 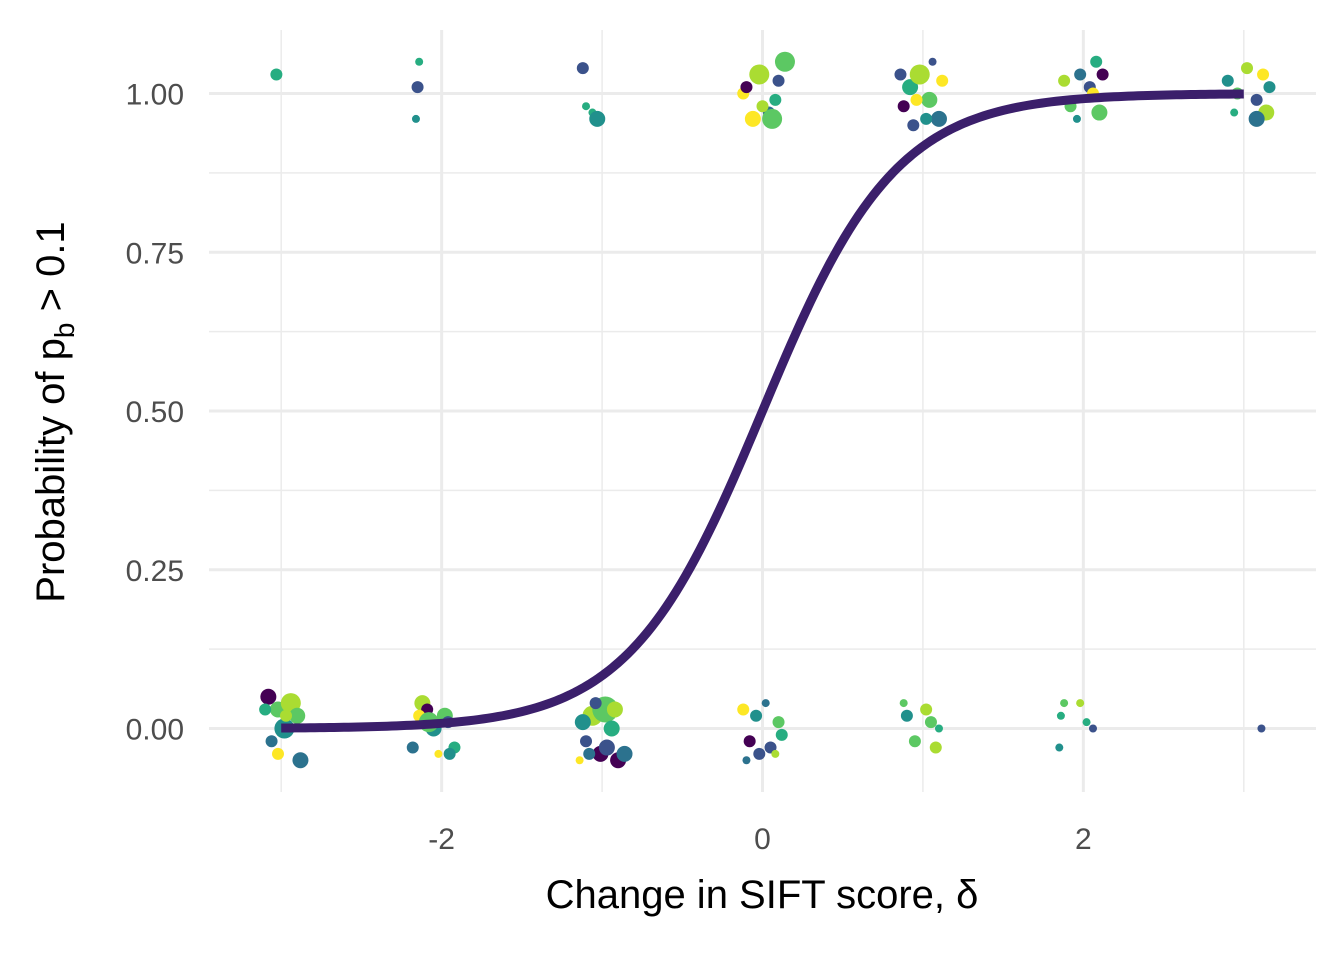 I want to click on x-tick-label: 2, so click(x=1083, y=839).